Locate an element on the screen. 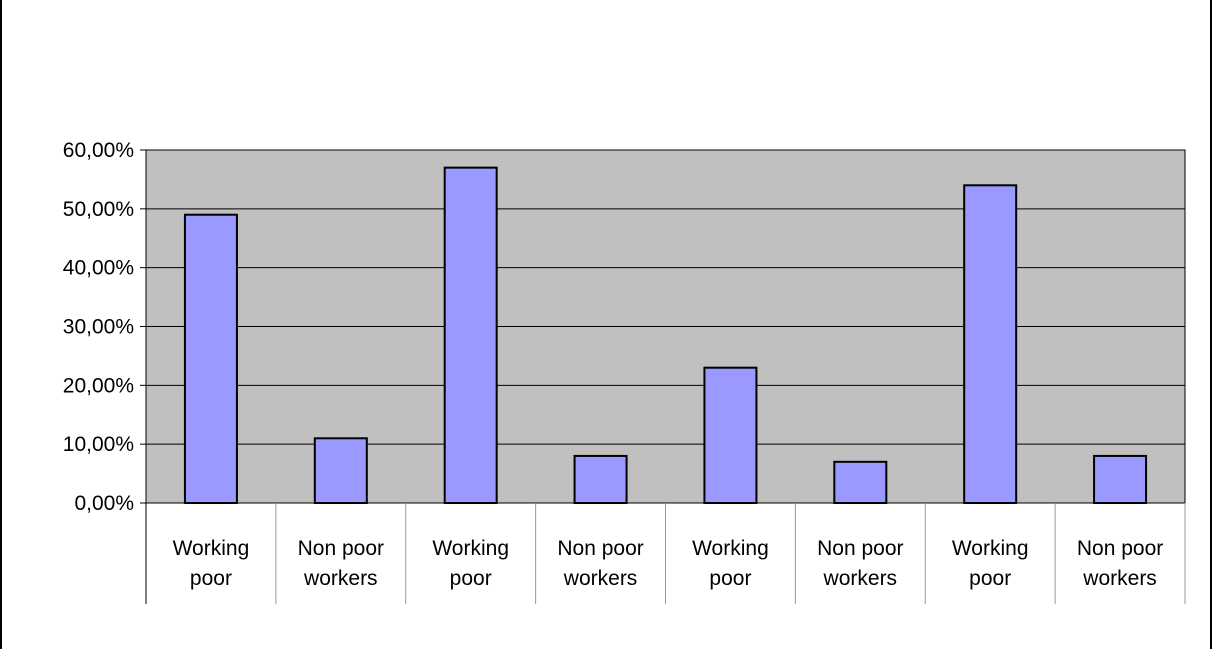 The image size is (1212, 649). y-tick-label: 30,00% is located at coordinates (98, 327).